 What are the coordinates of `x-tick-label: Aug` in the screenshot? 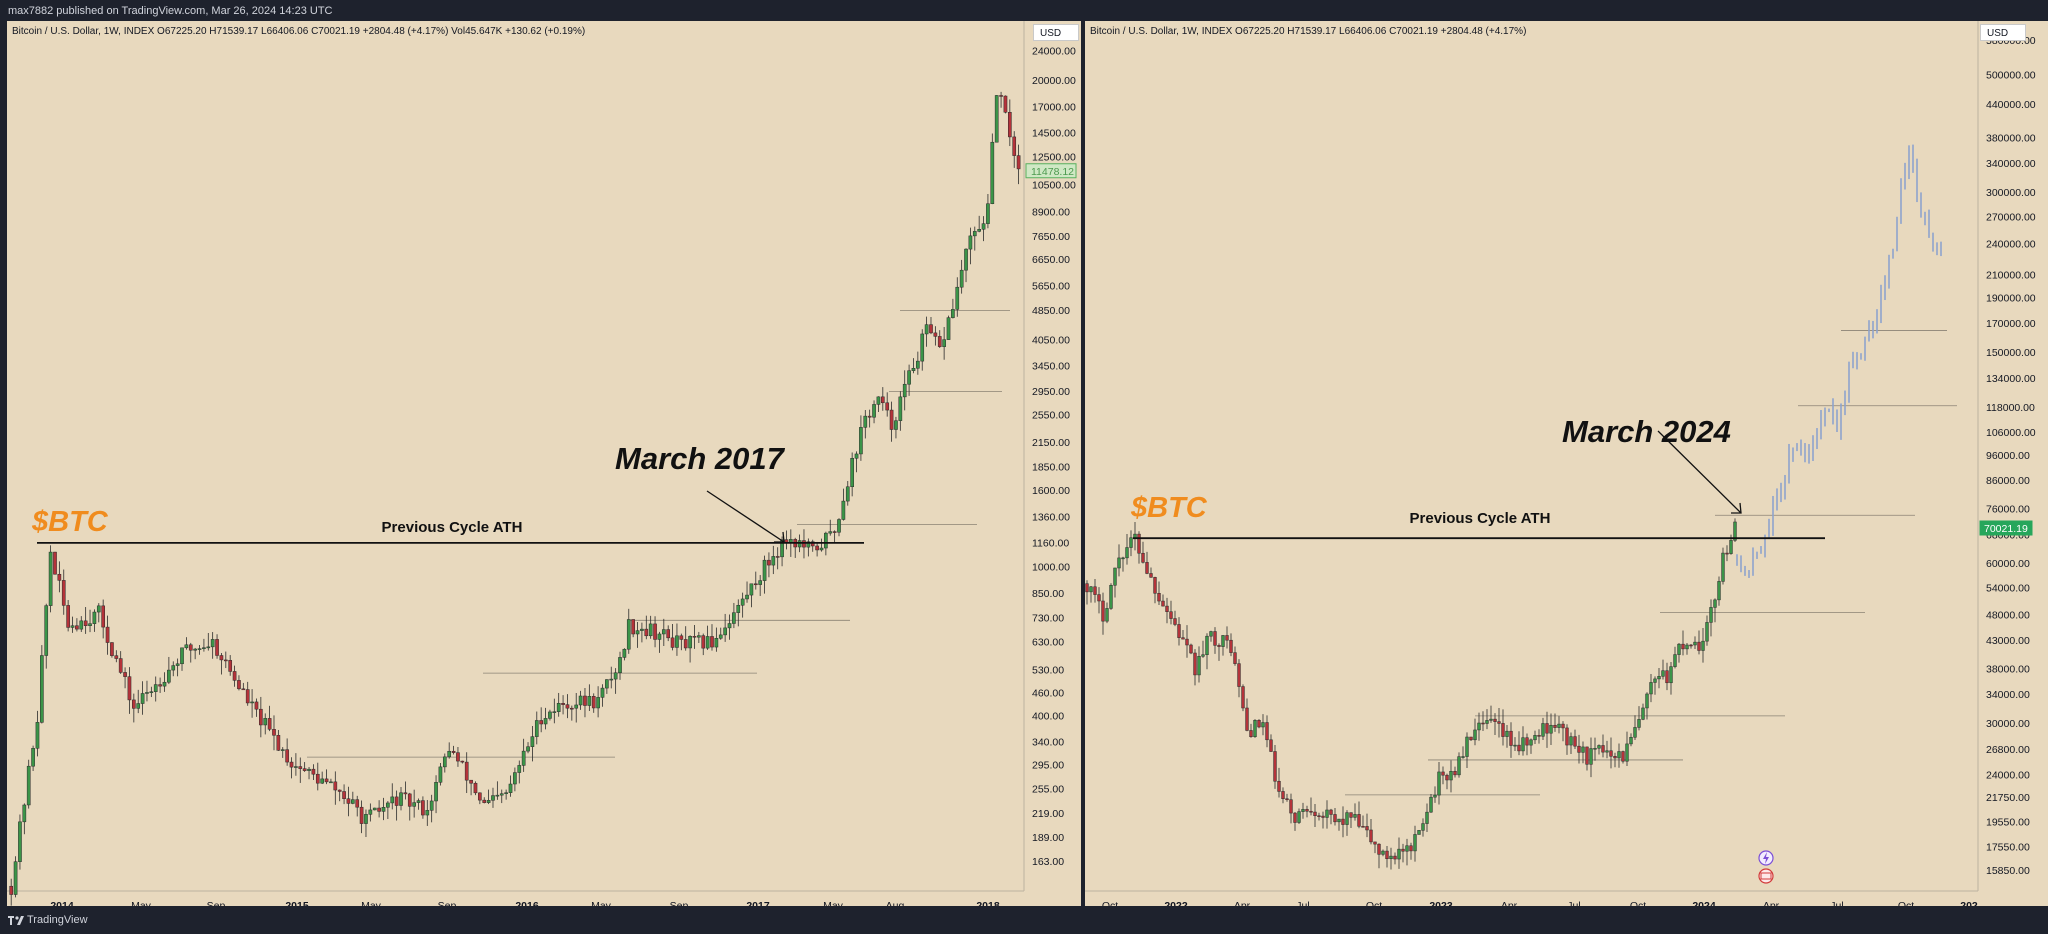 It's located at (895, 903).